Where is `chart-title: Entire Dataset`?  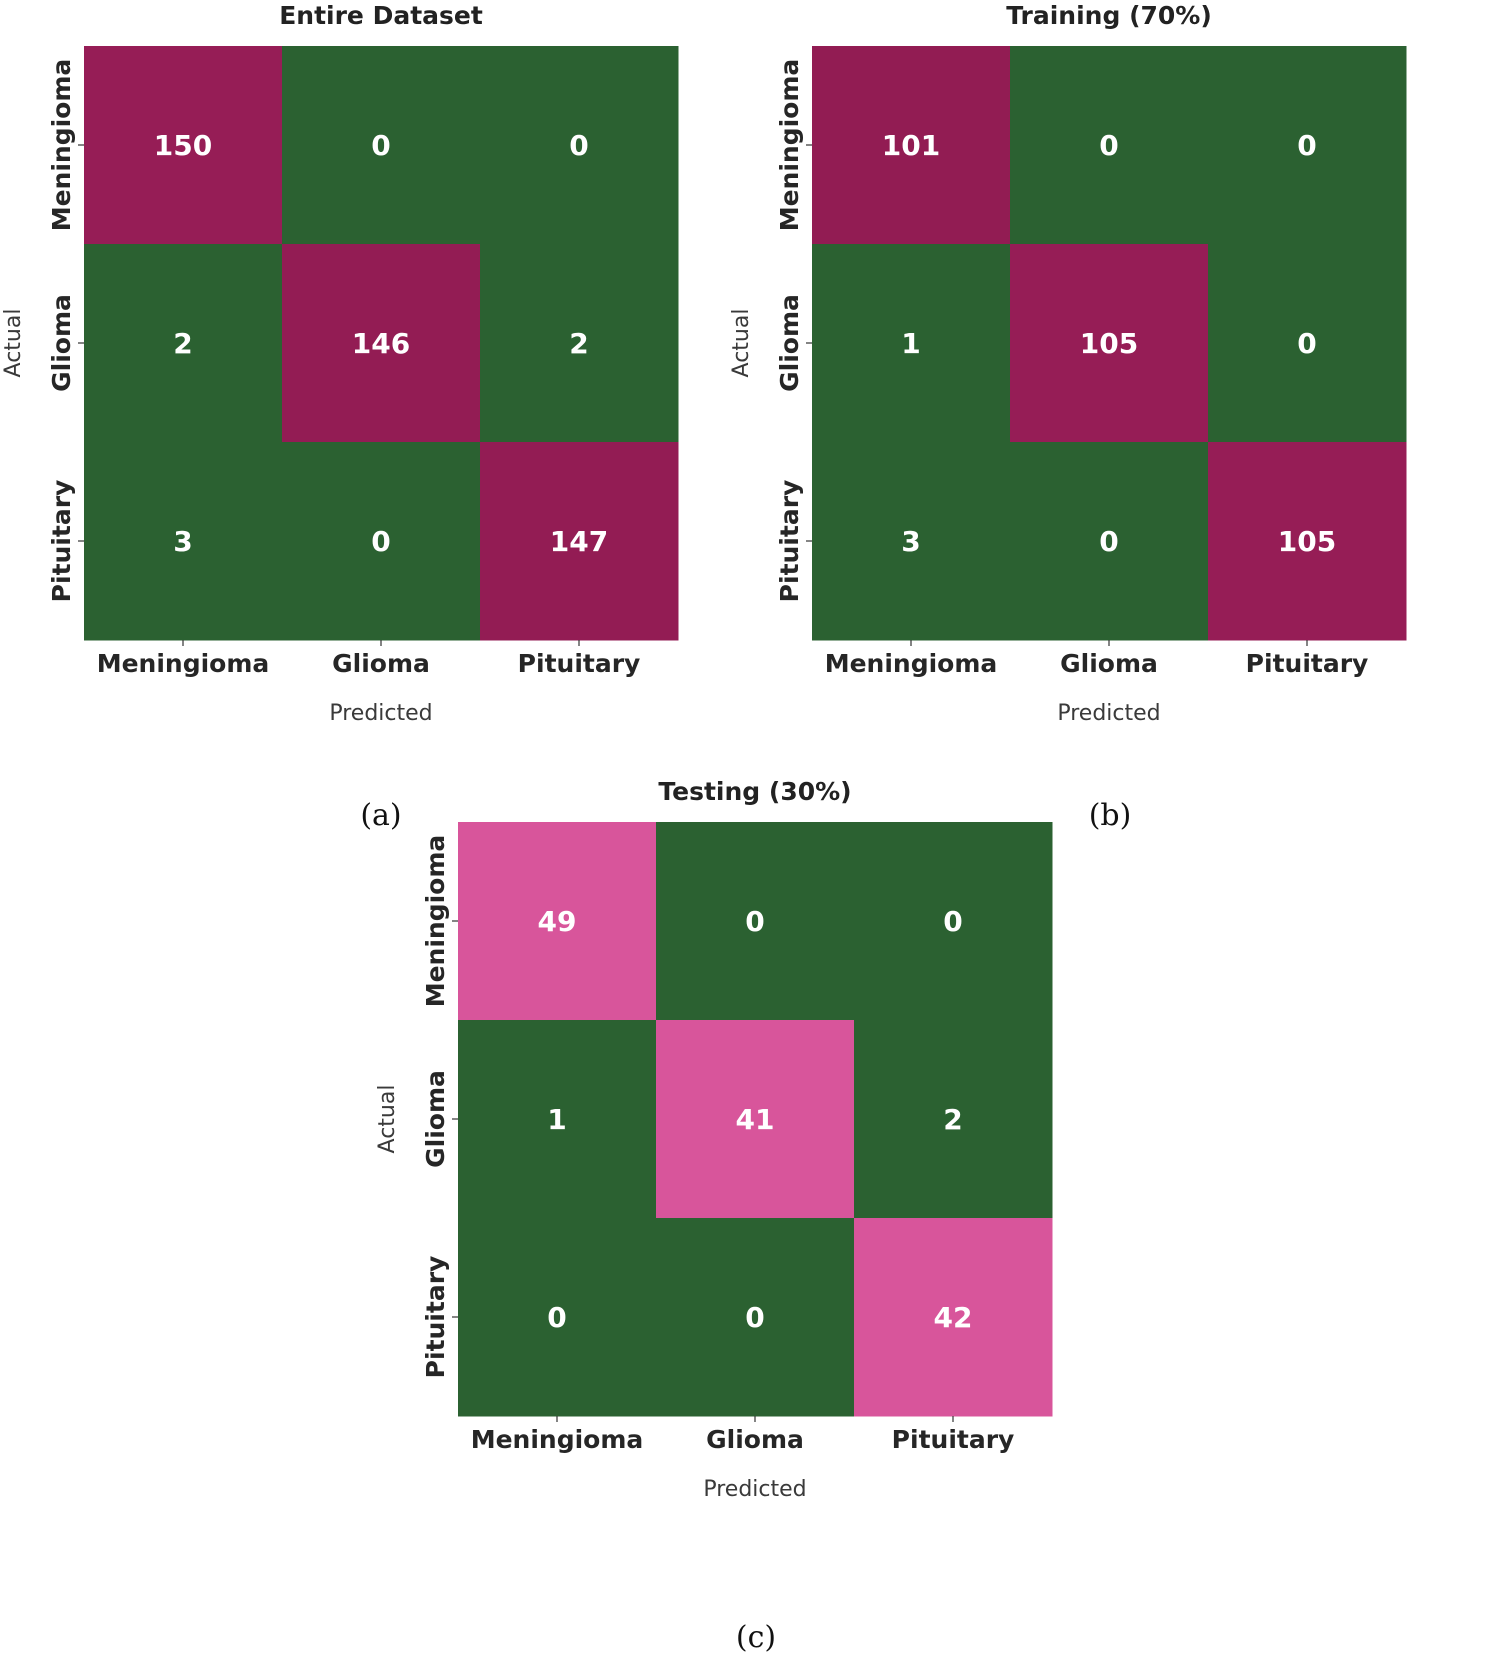
chart-title: Entire Dataset is located at coordinates (381, 15).